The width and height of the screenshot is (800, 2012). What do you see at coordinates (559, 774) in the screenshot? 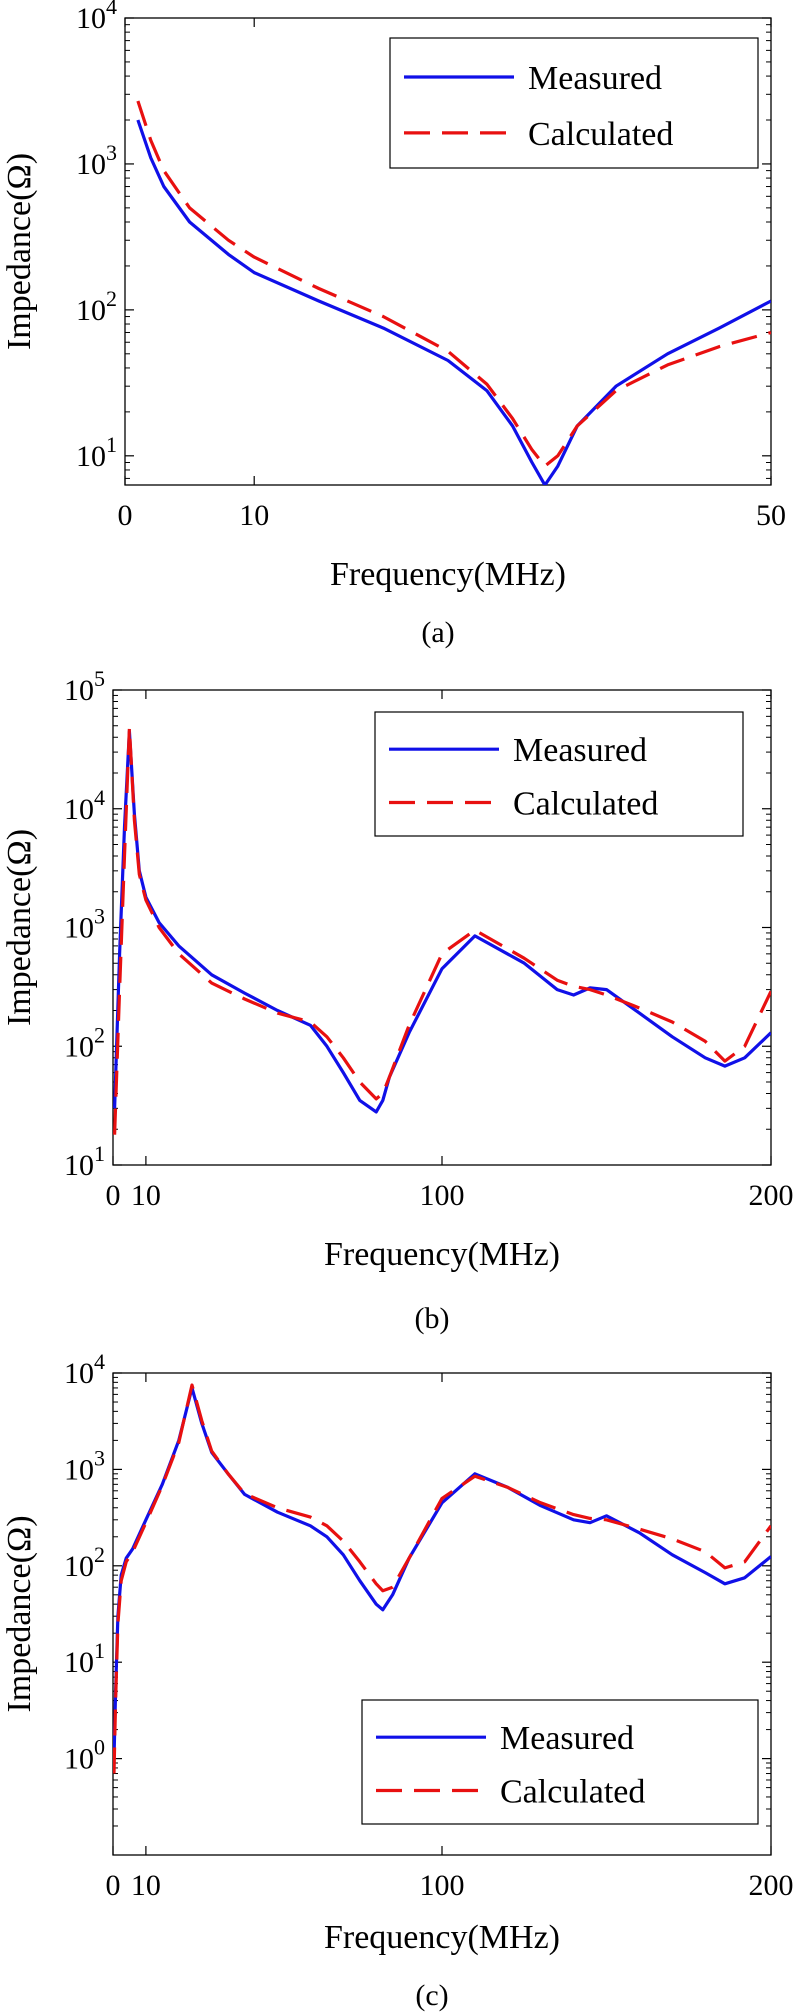
I see `panel-b-legend-box` at bounding box center [559, 774].